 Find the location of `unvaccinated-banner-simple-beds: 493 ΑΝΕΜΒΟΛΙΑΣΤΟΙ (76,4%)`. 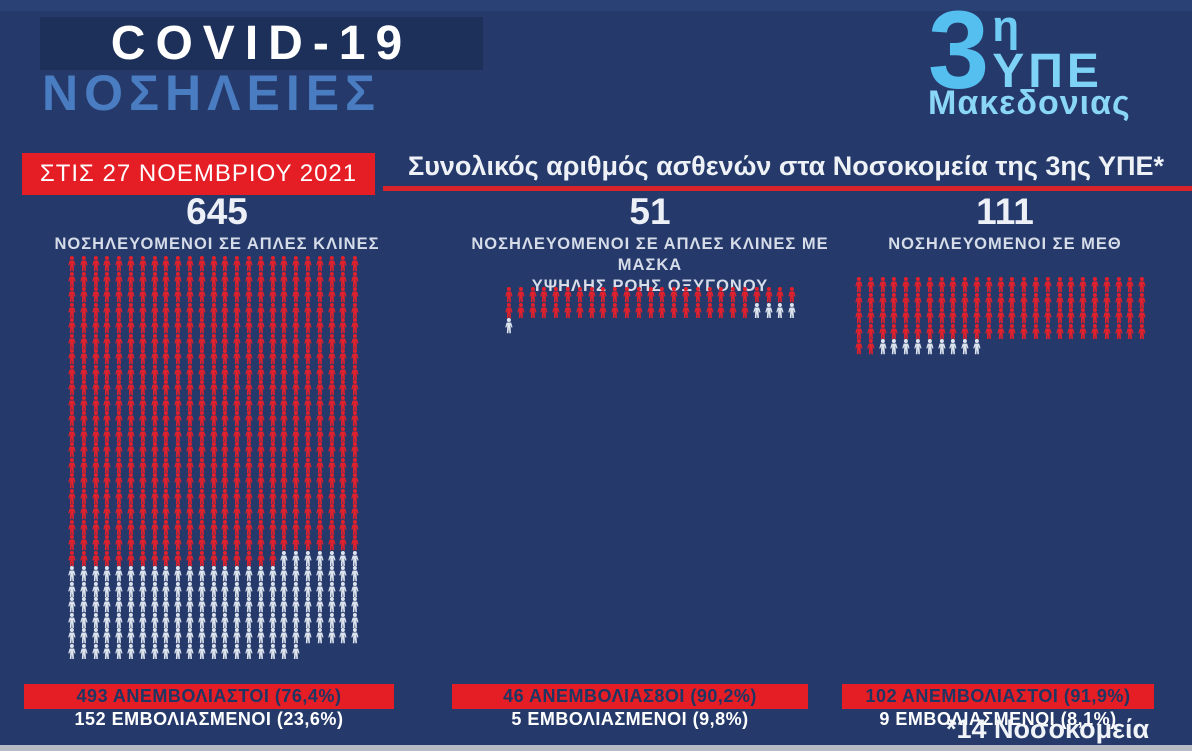

unvaccinated-banner-simple-beds: 493 ΑΝΕΜΒΟΛΙΑΣΤΟΙ (76,4%) is located at coordinates (209, 696).